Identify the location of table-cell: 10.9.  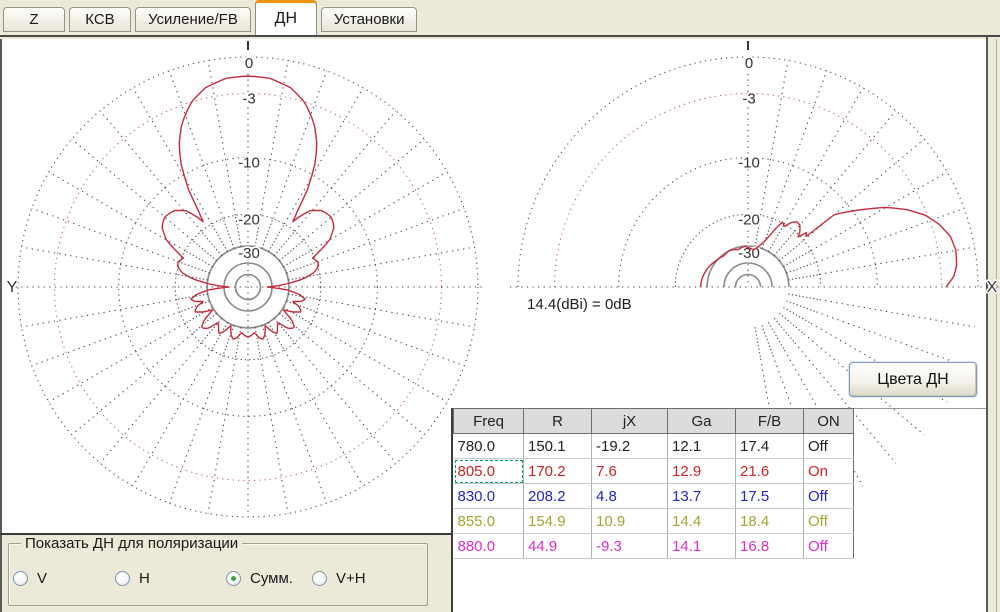
(629, 521).